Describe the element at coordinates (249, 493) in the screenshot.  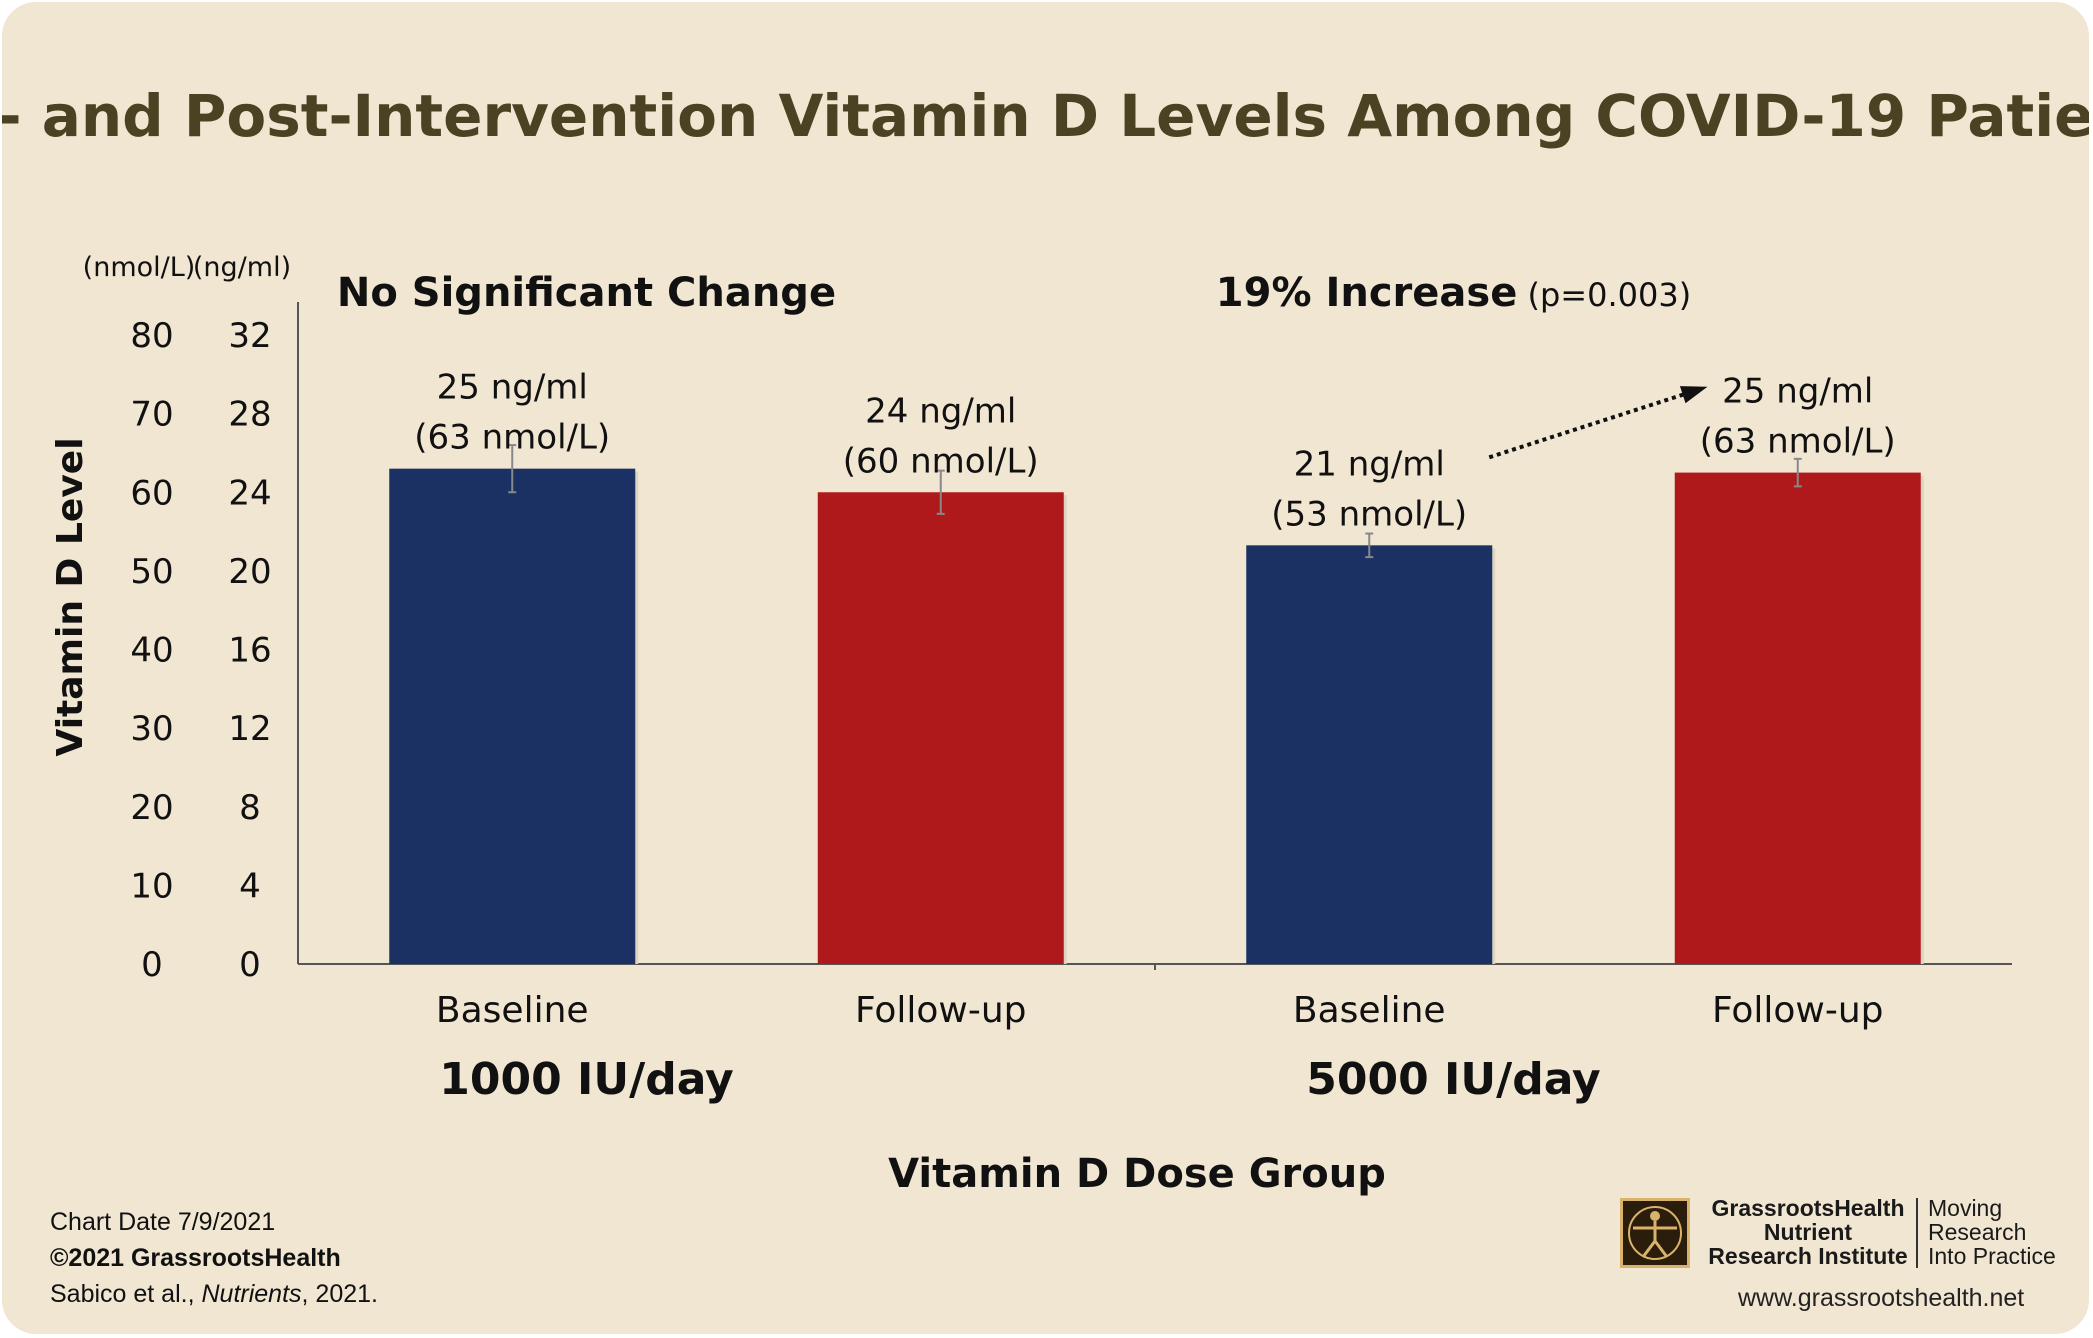
I see `right-tick-label: 24` at that location.